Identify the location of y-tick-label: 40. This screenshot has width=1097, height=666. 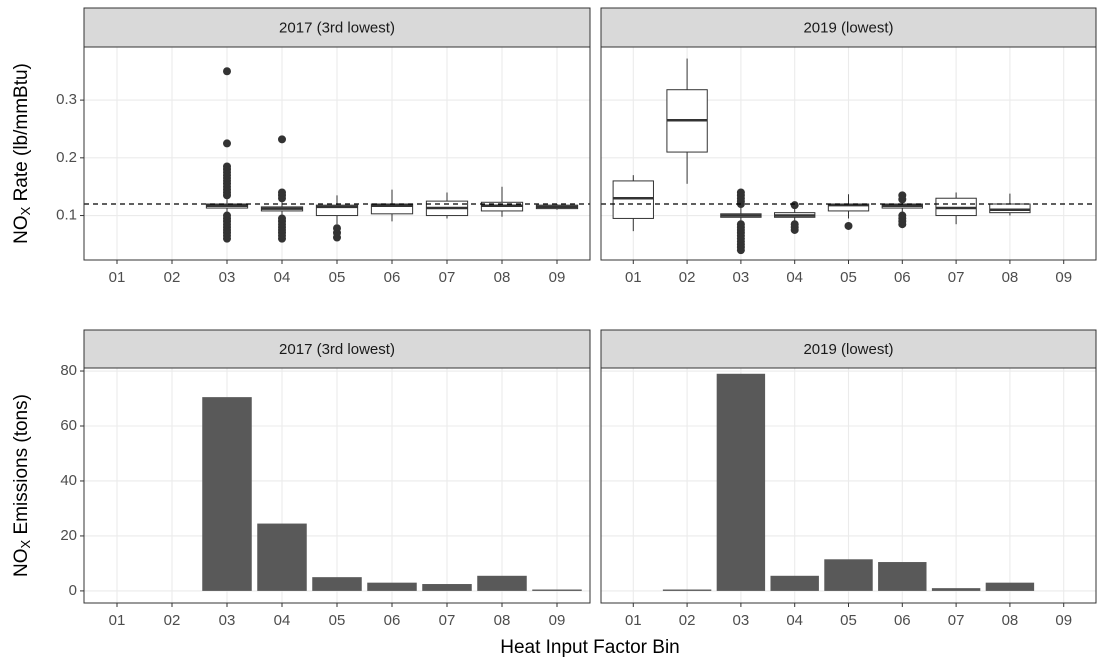
(68, 480).